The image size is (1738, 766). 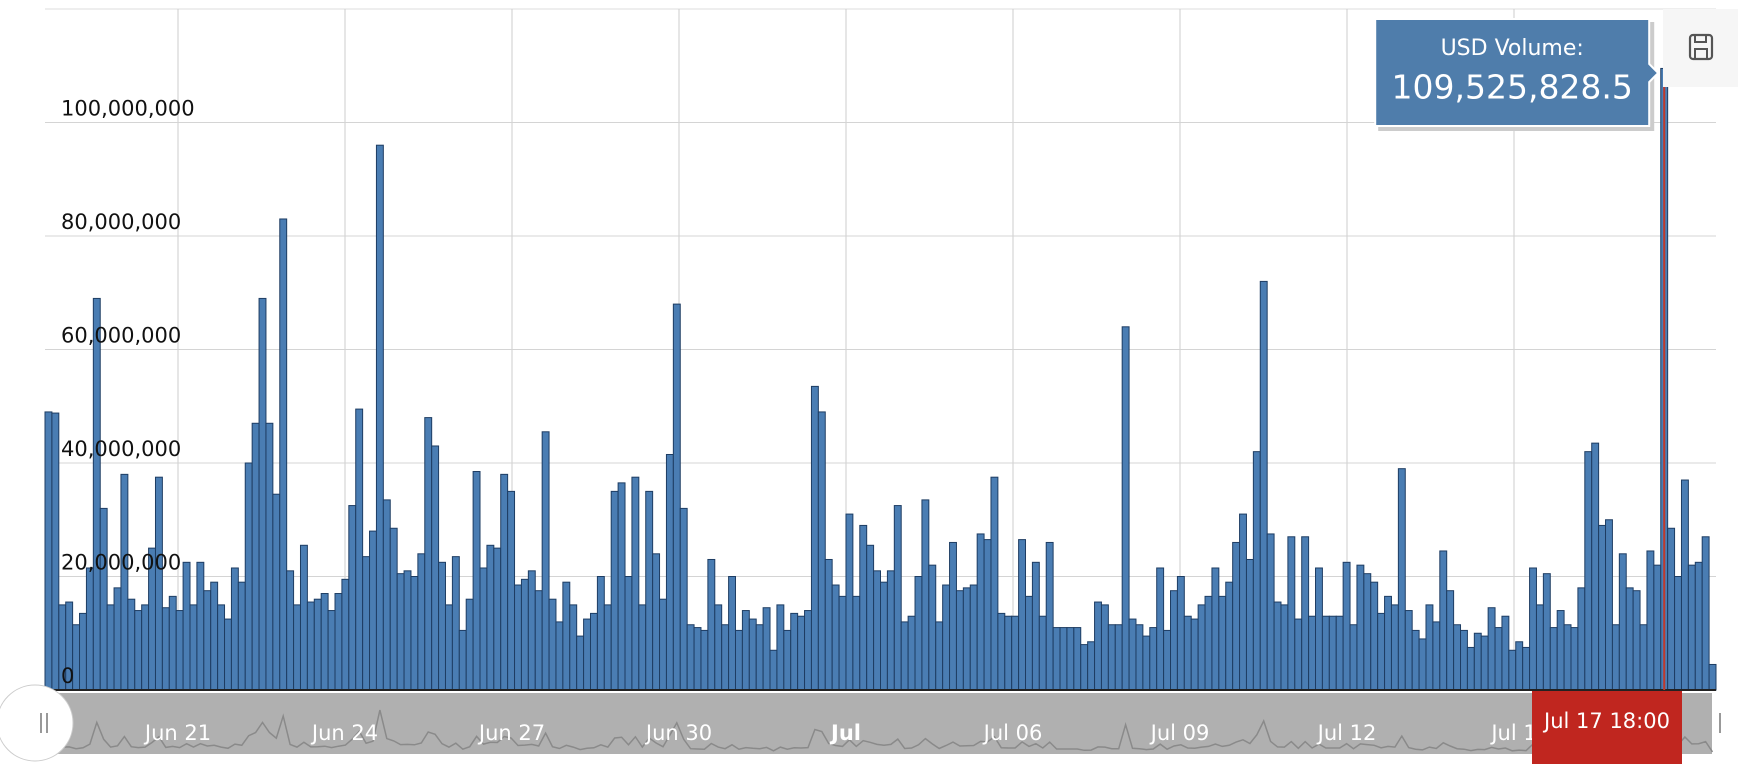 I want to click on save-icon-slot, so click(x=1700, y=38).